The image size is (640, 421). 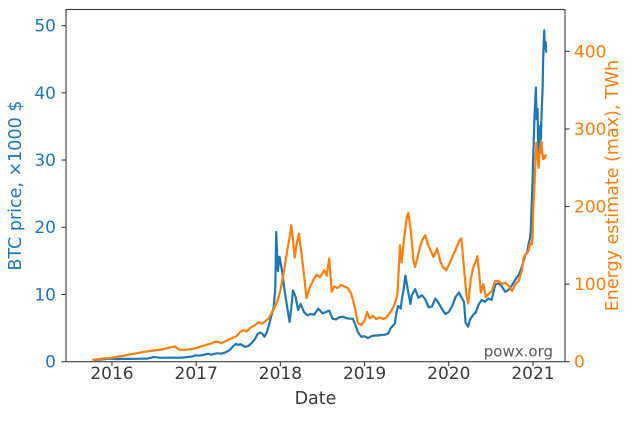 What do you see at coordinates (590, 207) in the screenshot?
I see `y-right-tick-label: 200` at bounding box center [590, 207].